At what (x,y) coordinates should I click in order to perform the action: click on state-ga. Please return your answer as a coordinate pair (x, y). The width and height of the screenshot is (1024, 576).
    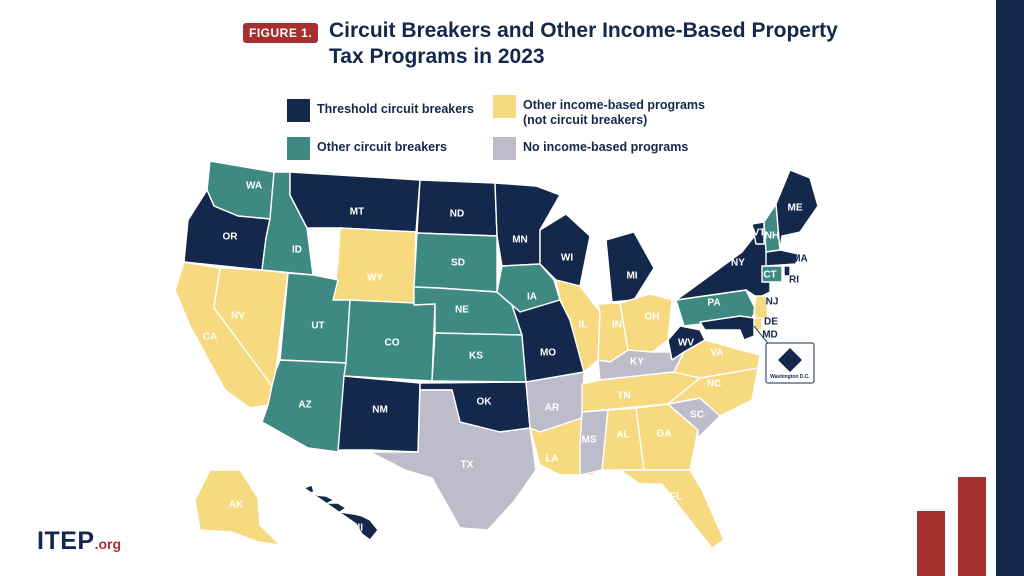
    Looking at the image, I should click on (667, 437).